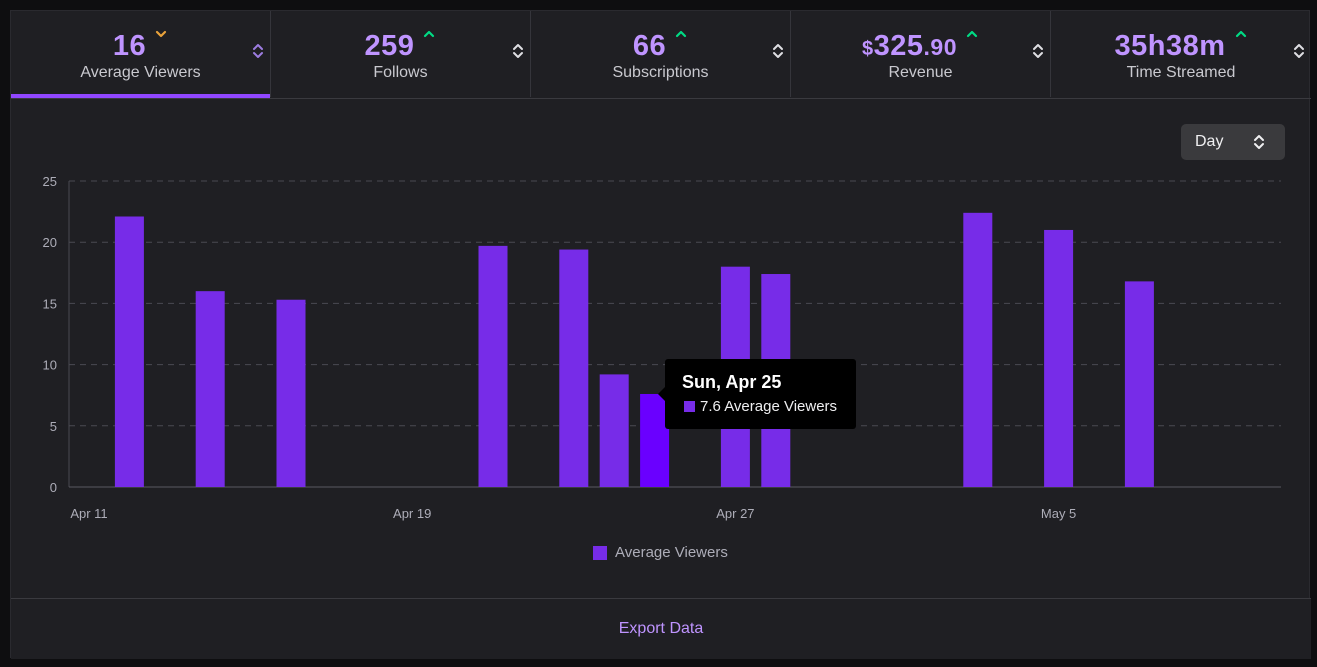 The image size is (1317, 667). I want to click on x-tick-label: Apr 11, so click(88, 513).